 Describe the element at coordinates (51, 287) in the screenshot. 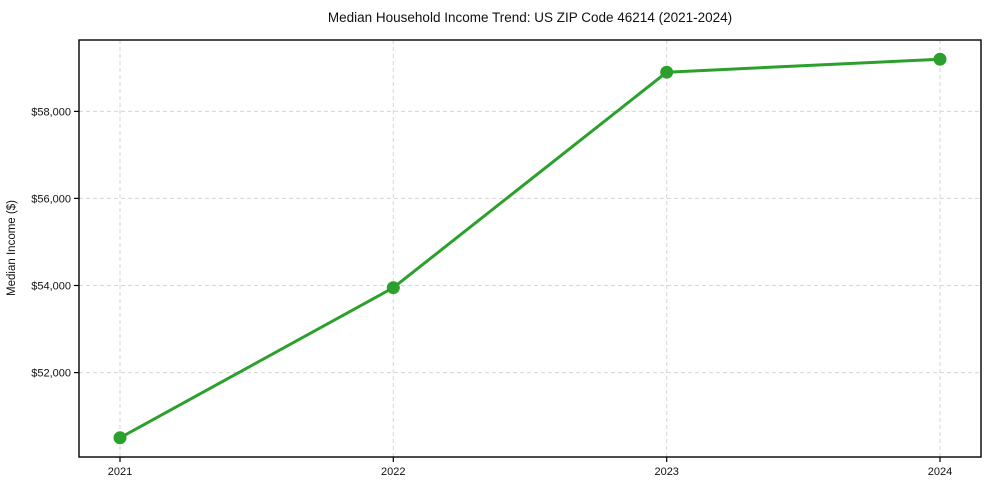

I see `y-tick-label: $54,000` at that location.